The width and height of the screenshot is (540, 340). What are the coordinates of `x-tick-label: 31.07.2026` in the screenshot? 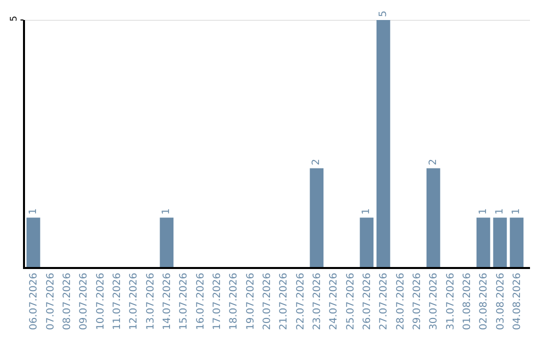 It's located at (450, 301).